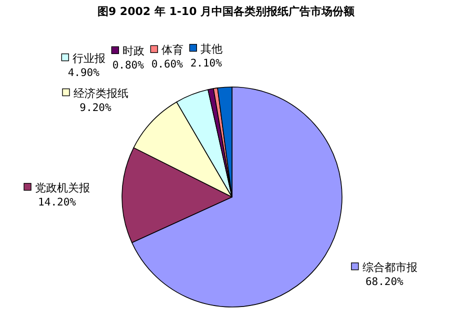  I want to click on data-label: 0.60%, so click(167, 64).